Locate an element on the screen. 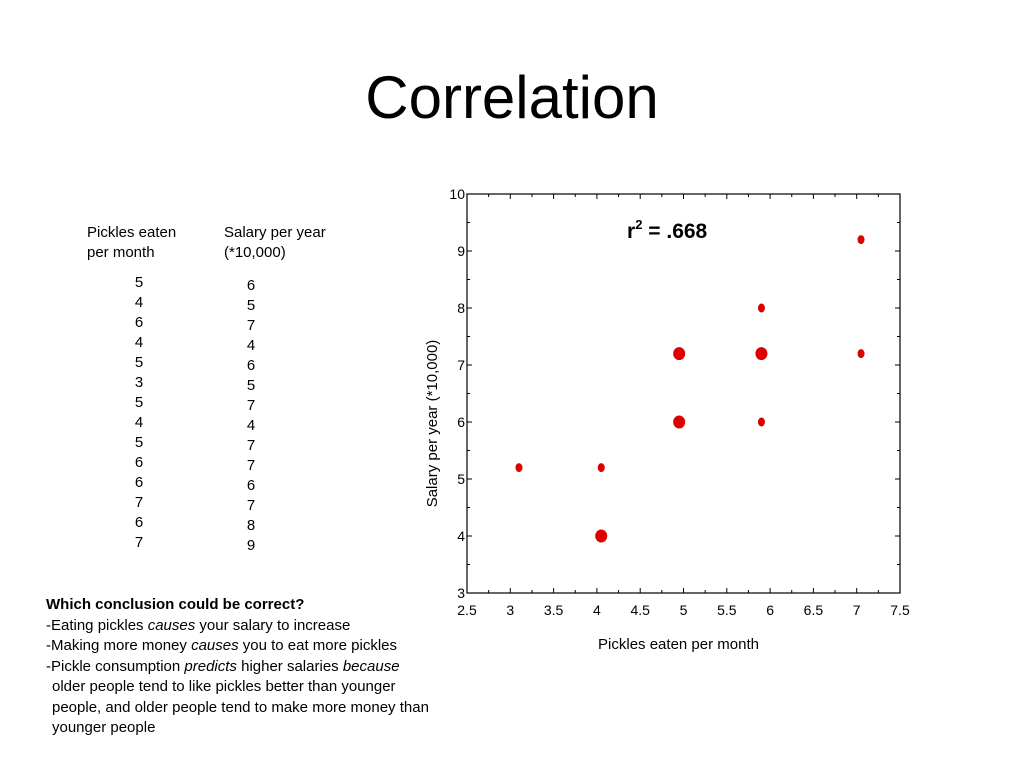 The height and width of the screenshot is (768, 1024). option-3-text-c: higher salaries is located at coordinates (289, 666).